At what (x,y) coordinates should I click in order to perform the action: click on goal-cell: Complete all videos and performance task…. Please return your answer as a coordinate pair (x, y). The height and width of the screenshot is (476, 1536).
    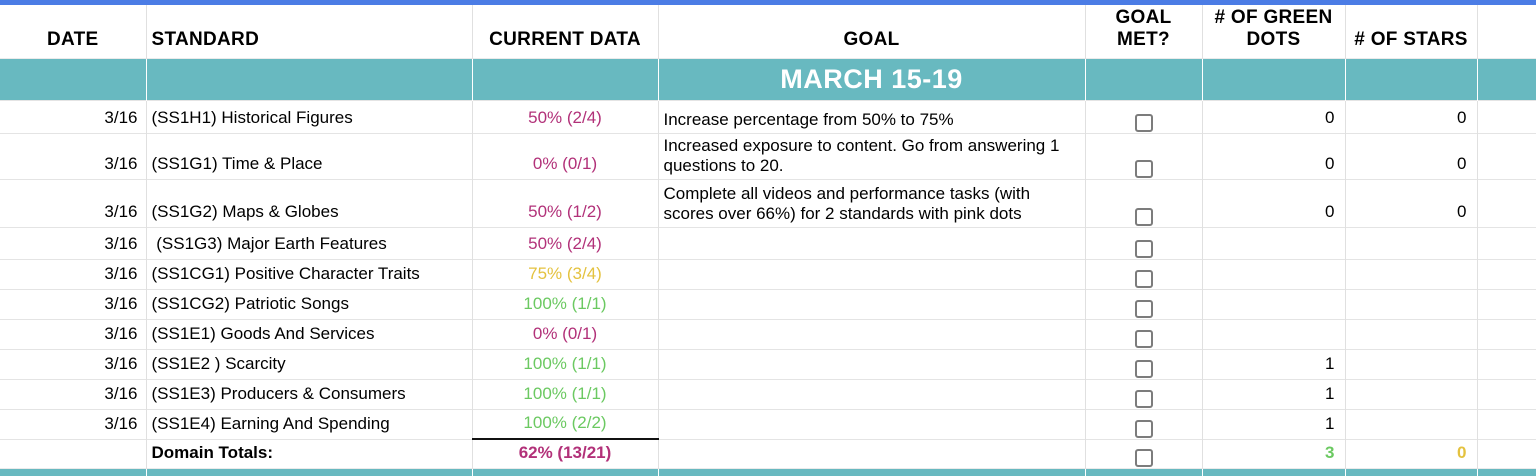
    Looking at the image, I should click on (872, 202).